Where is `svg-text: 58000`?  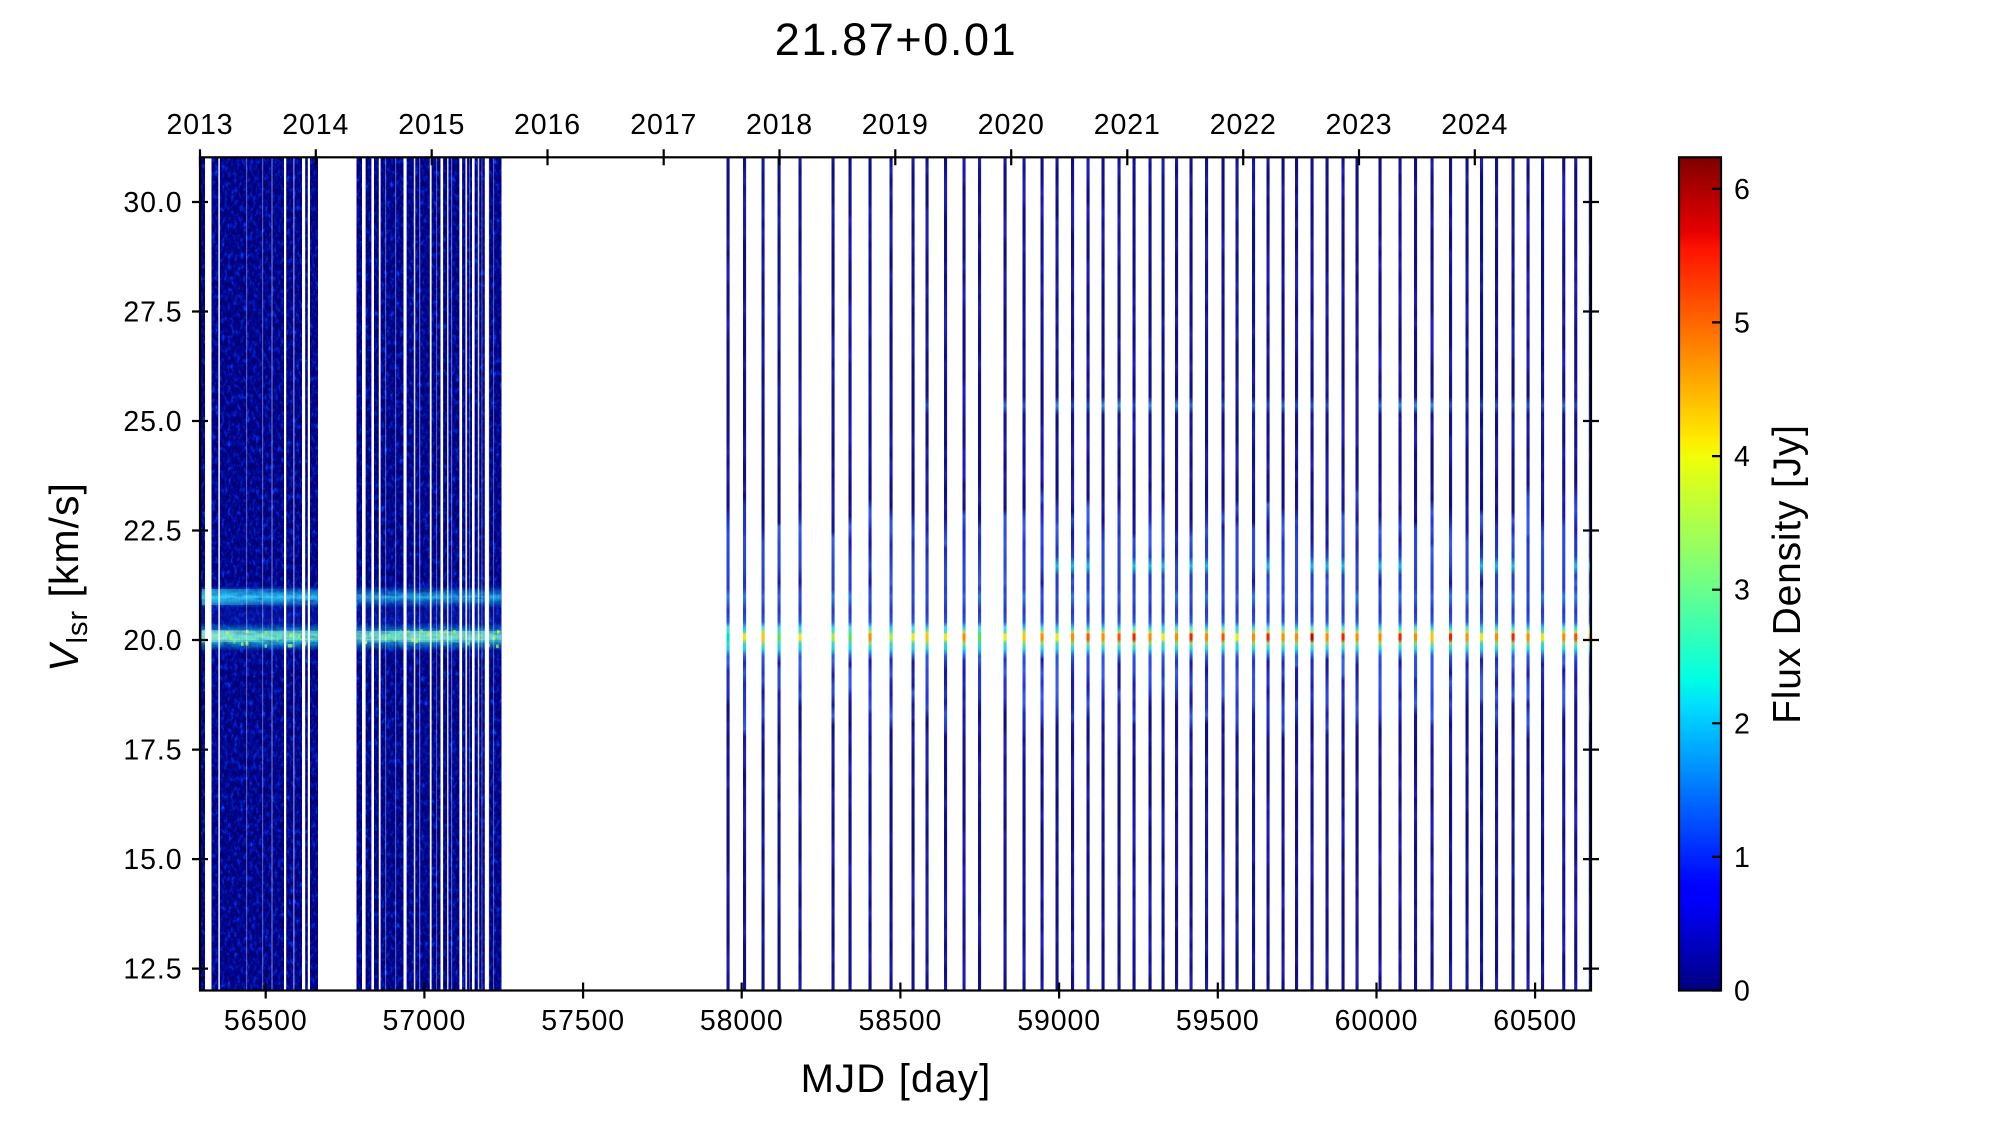 svg-text: 58000 is located at coordinates (742, 1021).